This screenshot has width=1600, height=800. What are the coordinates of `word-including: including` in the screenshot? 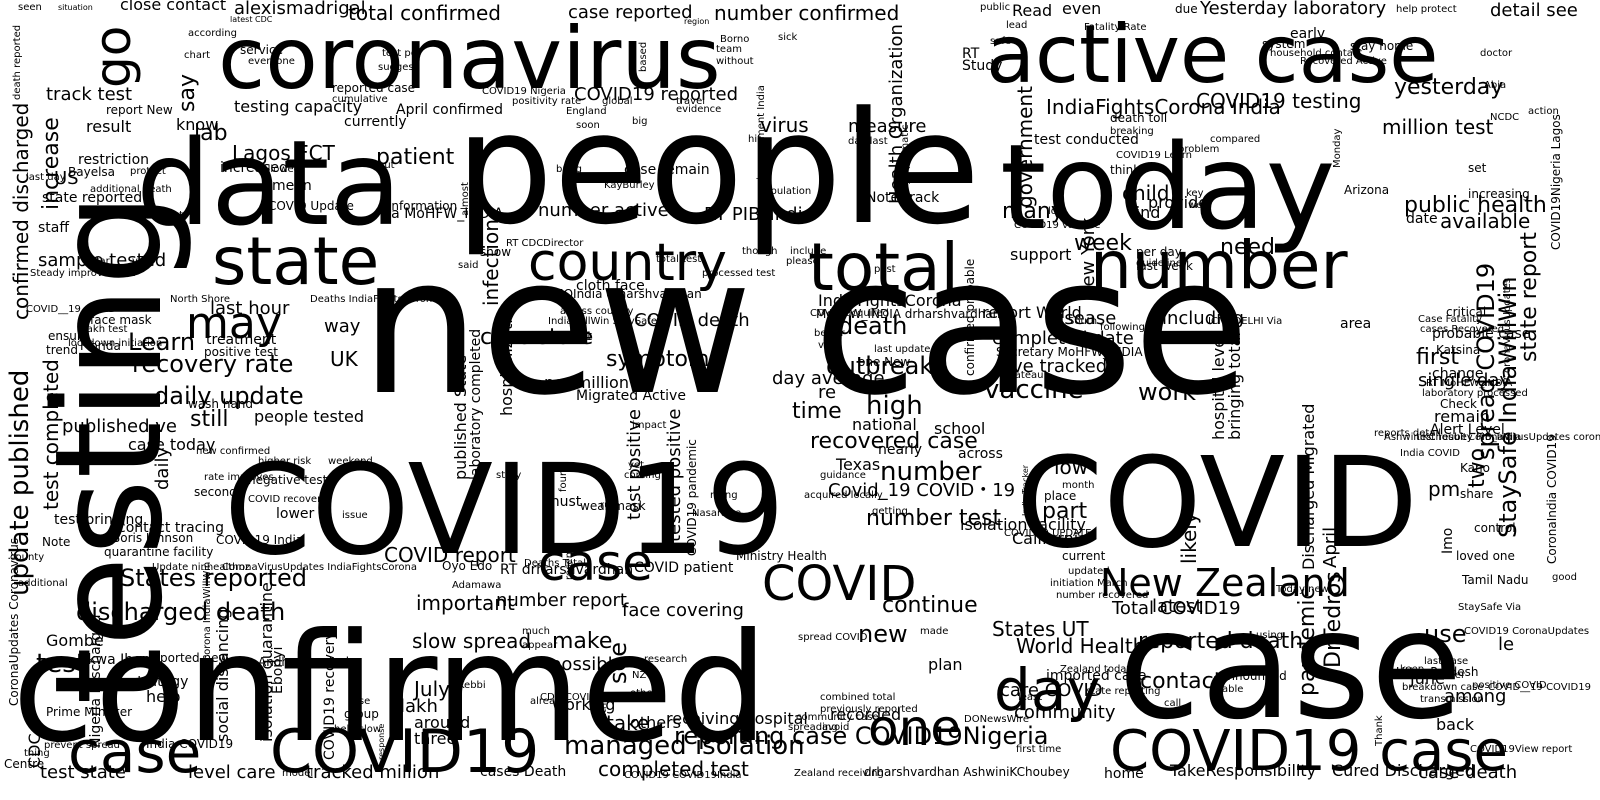 It's located at (1203, 318).